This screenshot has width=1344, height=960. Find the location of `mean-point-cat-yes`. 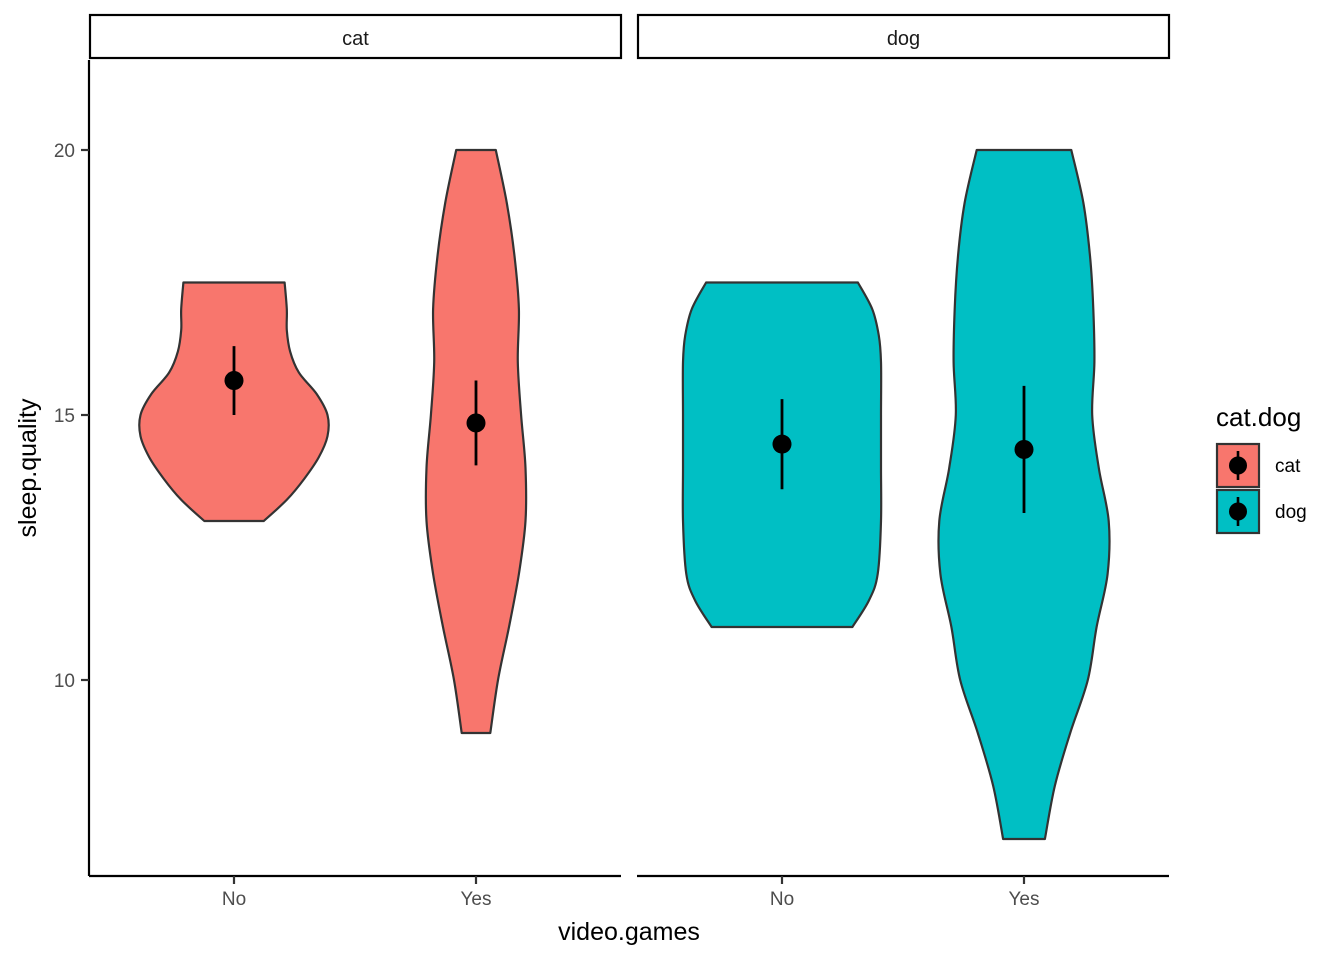

mean-point-cat-yes is located at coordinates (476, 423).